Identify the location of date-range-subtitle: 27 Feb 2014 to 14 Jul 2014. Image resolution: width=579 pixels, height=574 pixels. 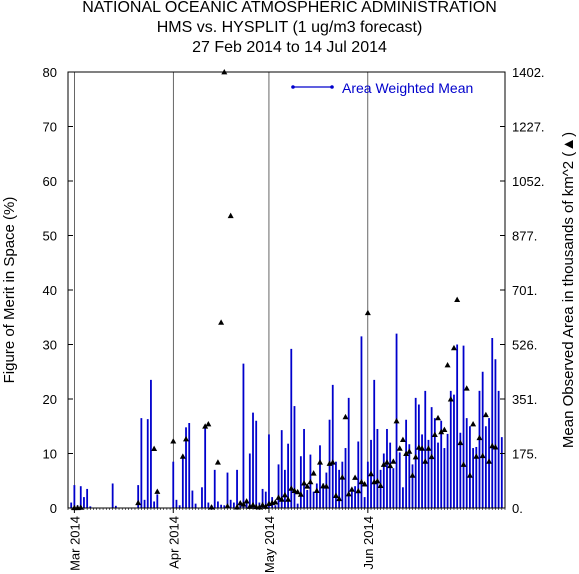
(289, 47).